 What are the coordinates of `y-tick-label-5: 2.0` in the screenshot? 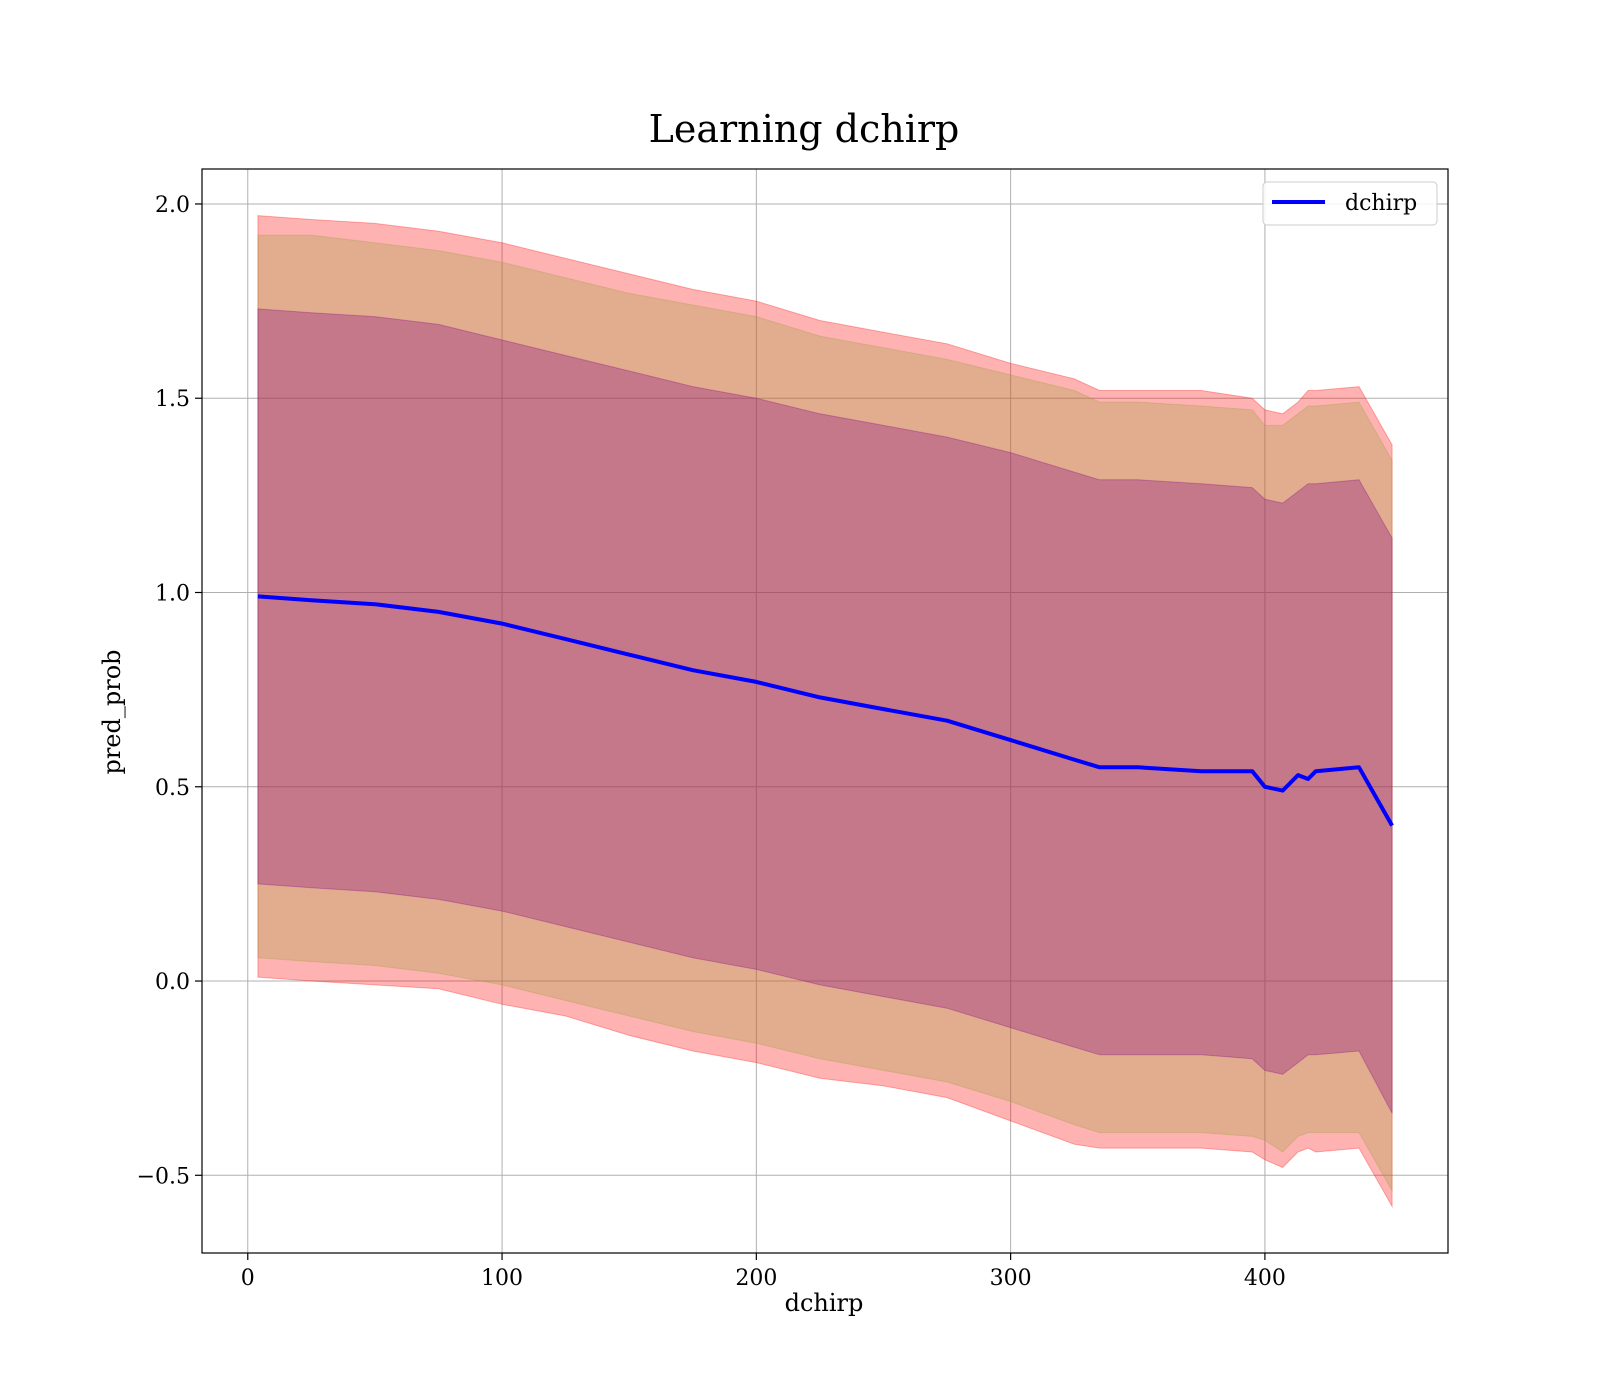 It's located at (172, 205).